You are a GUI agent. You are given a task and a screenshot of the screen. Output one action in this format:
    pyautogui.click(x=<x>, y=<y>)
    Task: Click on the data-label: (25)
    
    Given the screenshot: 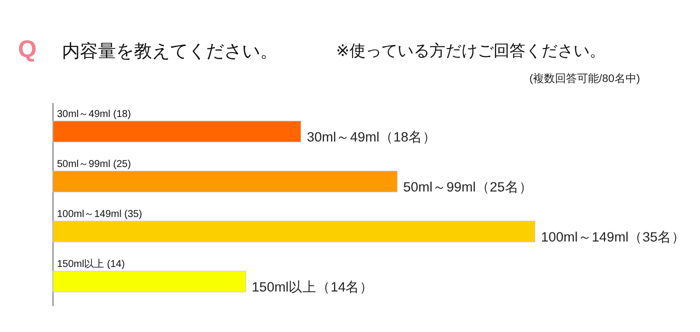 What is the action you would take?
    pyautogui.click(x=122, y=164)
    